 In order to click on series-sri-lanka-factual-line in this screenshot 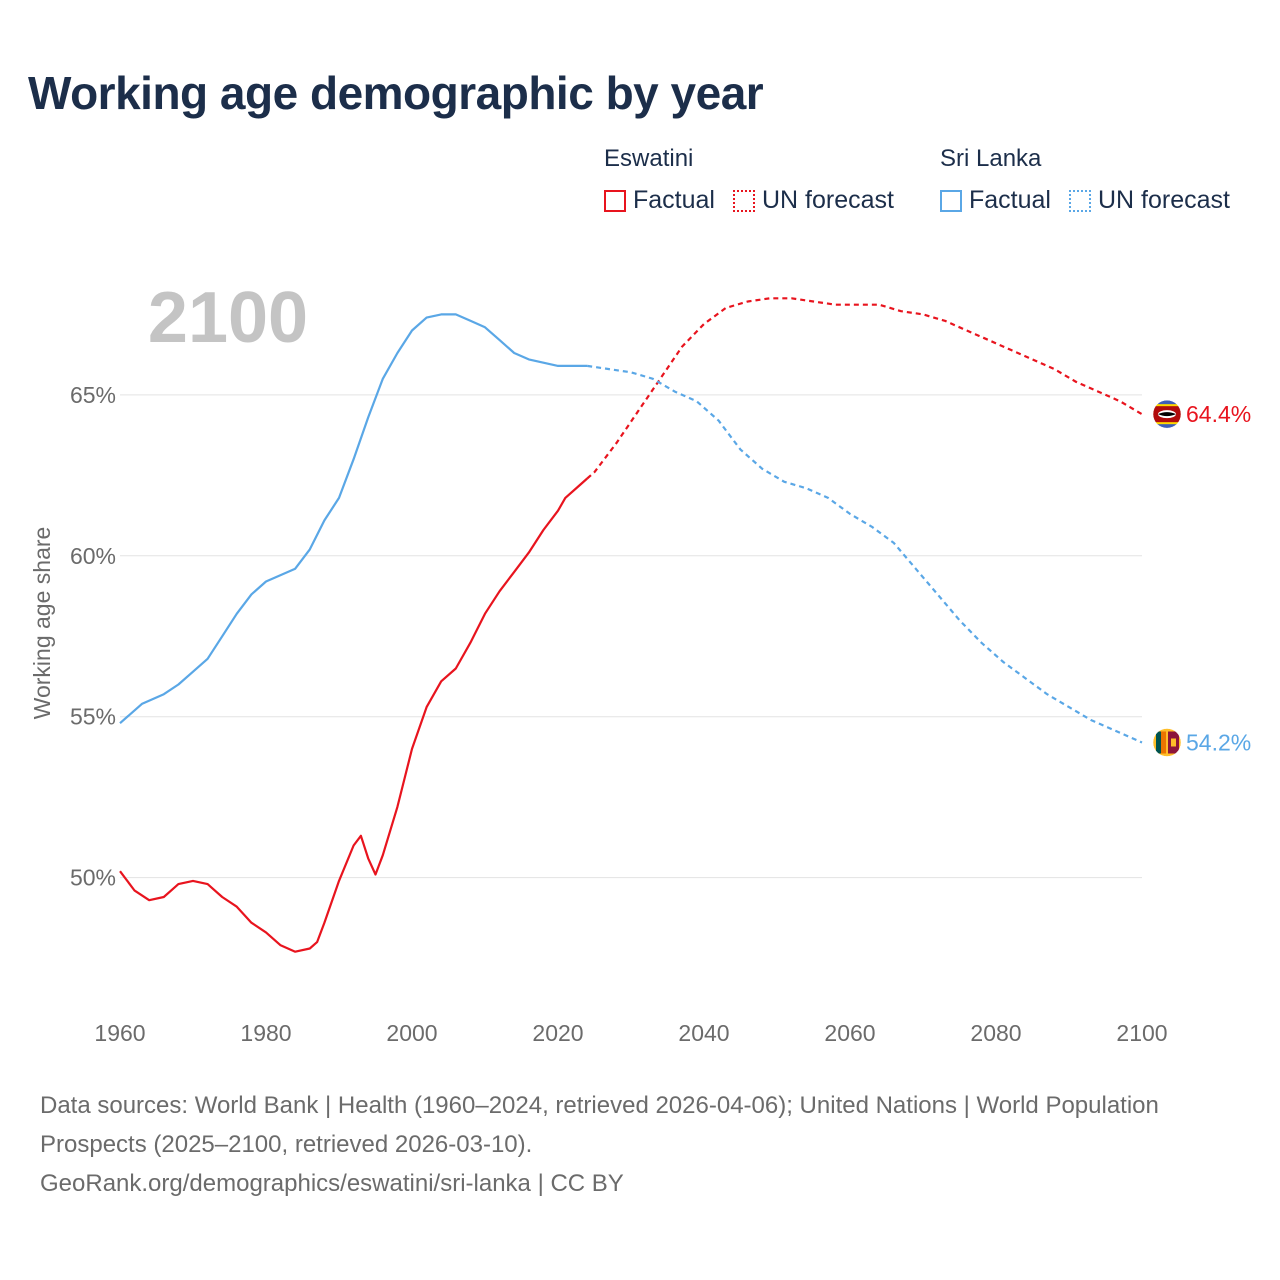, I will do `click(353, 519)`.